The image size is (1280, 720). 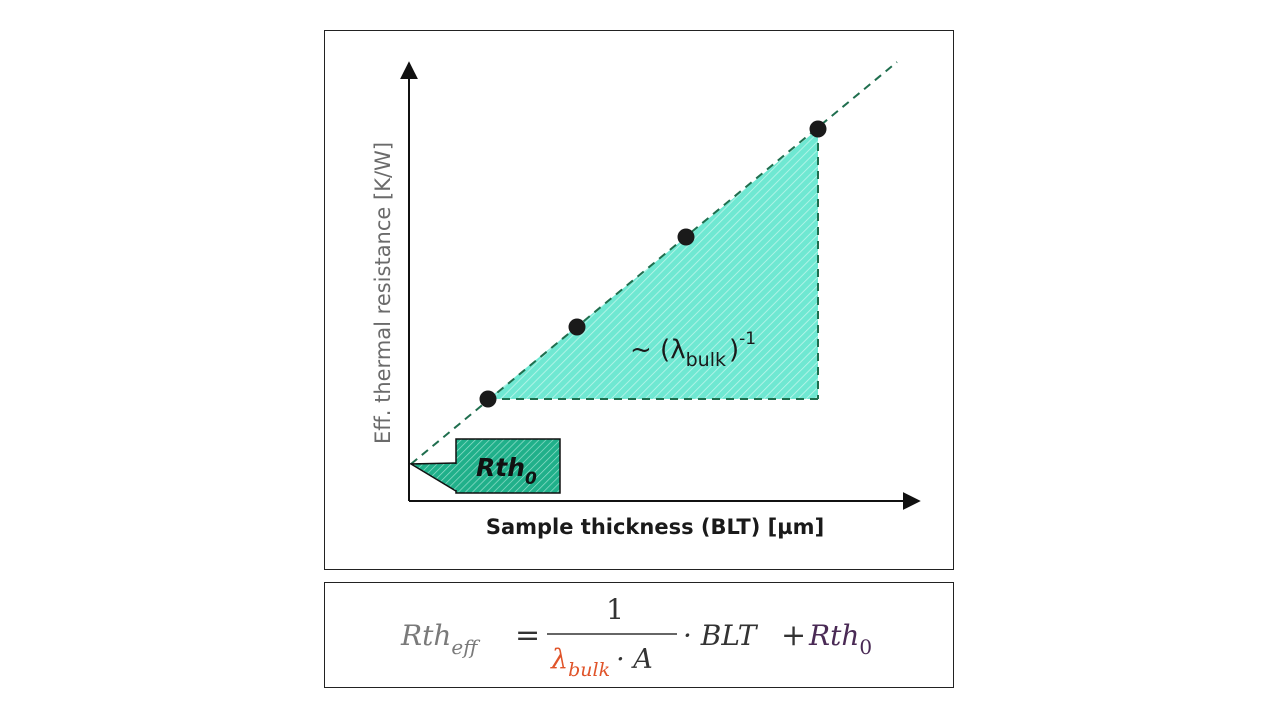 I want to click on formula-rth0-sub: 0, so click(x=865, y=647).